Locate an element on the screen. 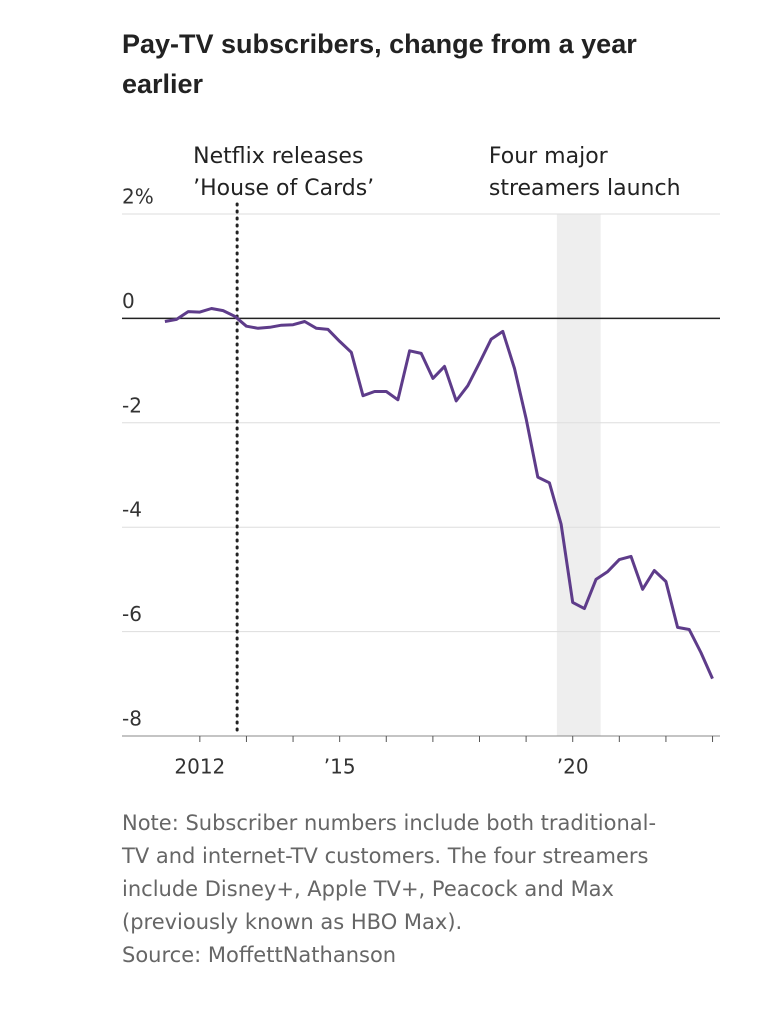 Image resolution: width=764 pixels, height=1016 pixels. x-tick-label: 2012 is located at coordinates (199, 767).